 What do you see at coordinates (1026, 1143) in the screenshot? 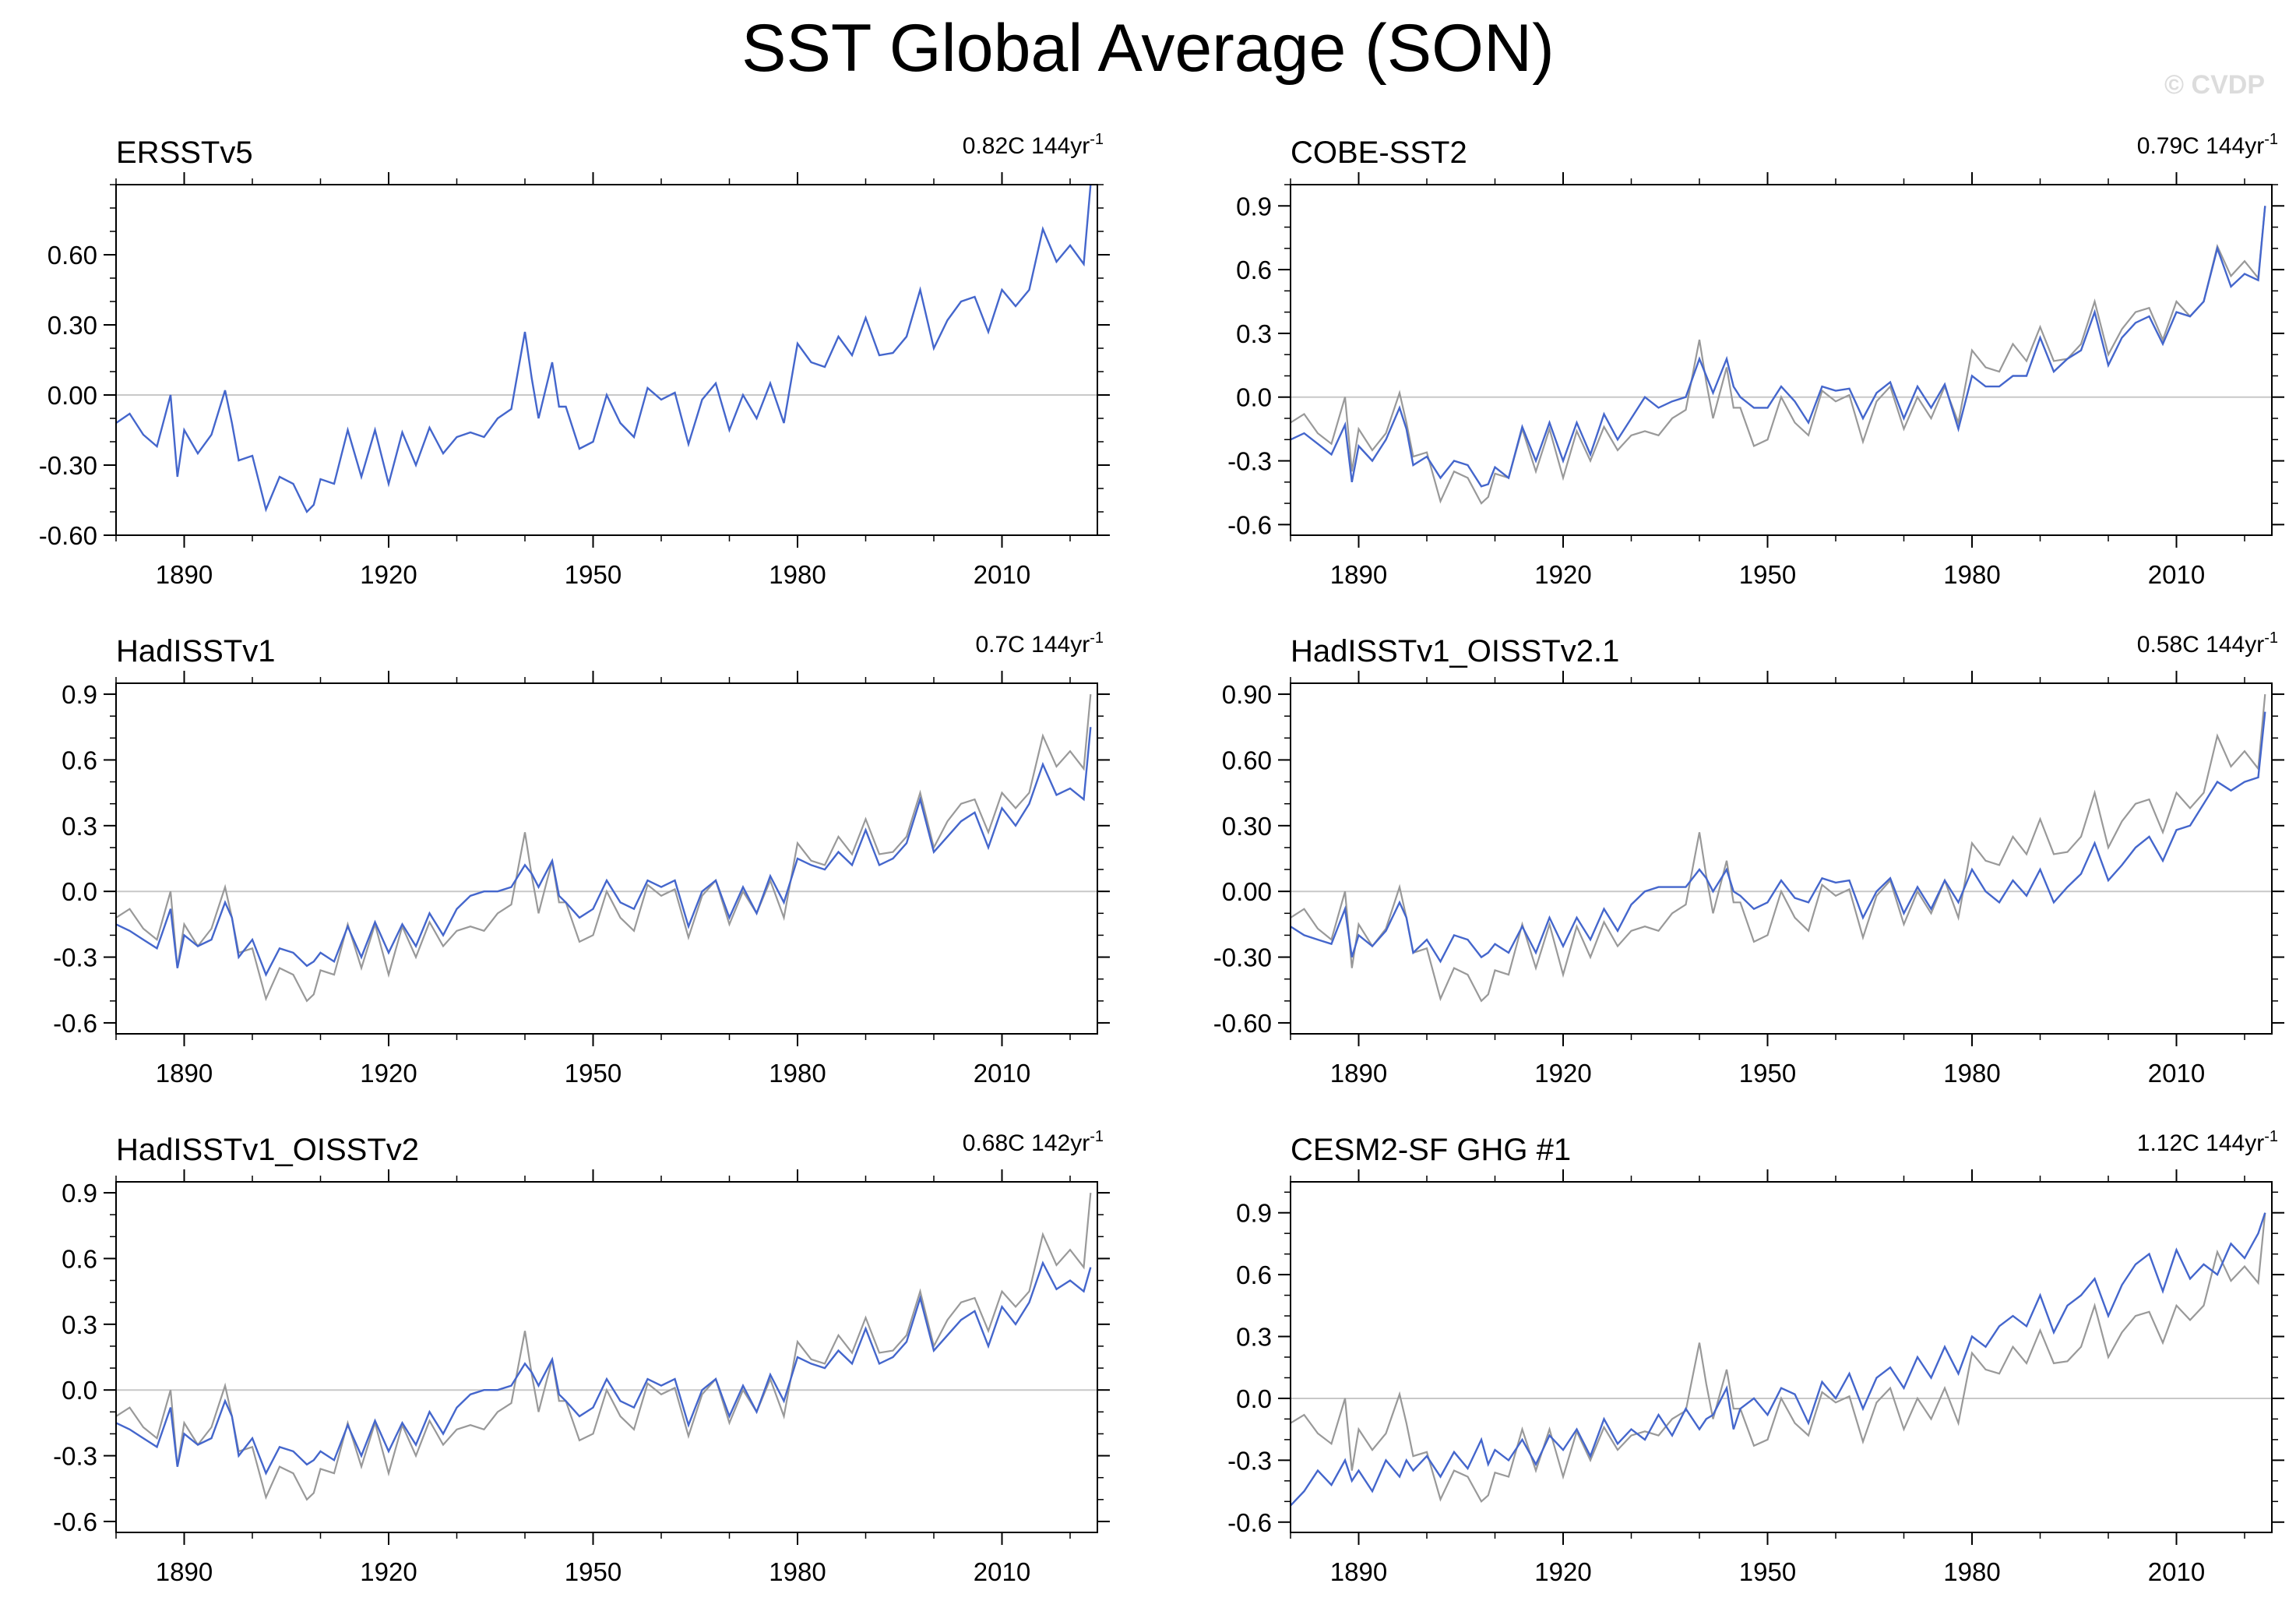
I see `trend-value: 0.68C 142yr` at bounding box center [1026, 1143].